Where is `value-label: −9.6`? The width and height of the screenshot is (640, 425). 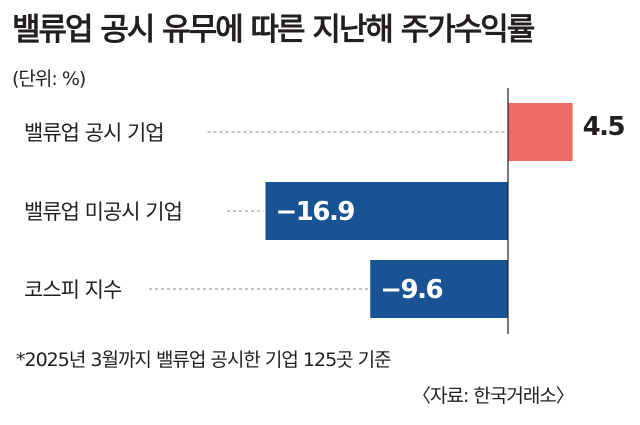 value-label: −9.6 is located at coordinates (411, 290).